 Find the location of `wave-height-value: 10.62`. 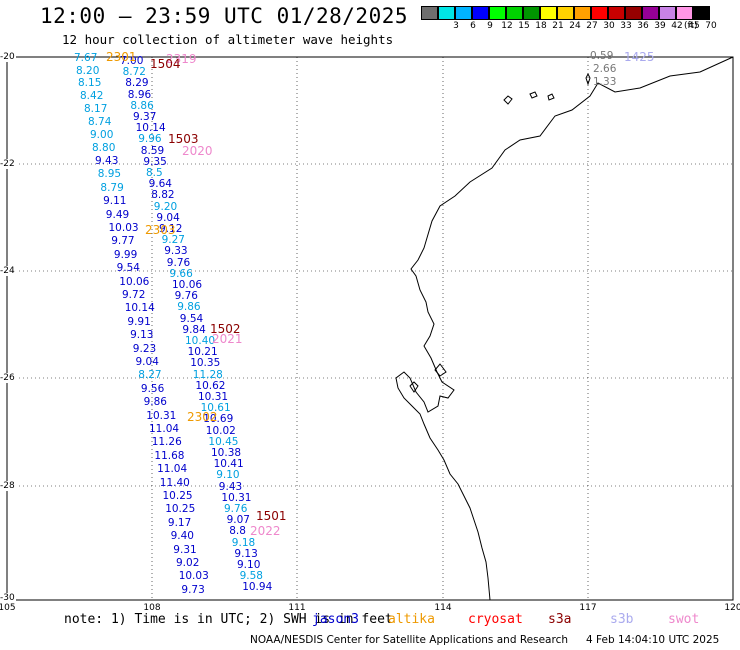

wave-height-value: 10.62 is located at coordinates (210, 385).